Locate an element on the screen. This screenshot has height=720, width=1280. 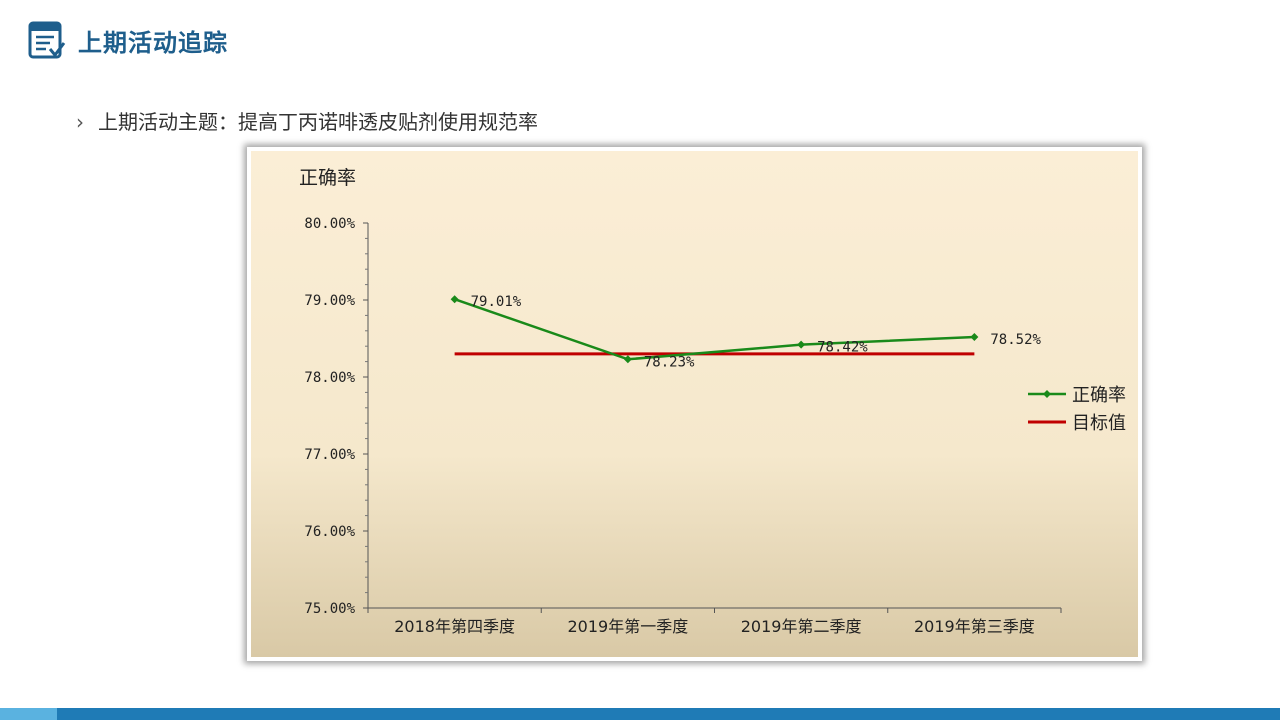
y-tick-label: 77.00% is located at coordinates (329, 455).